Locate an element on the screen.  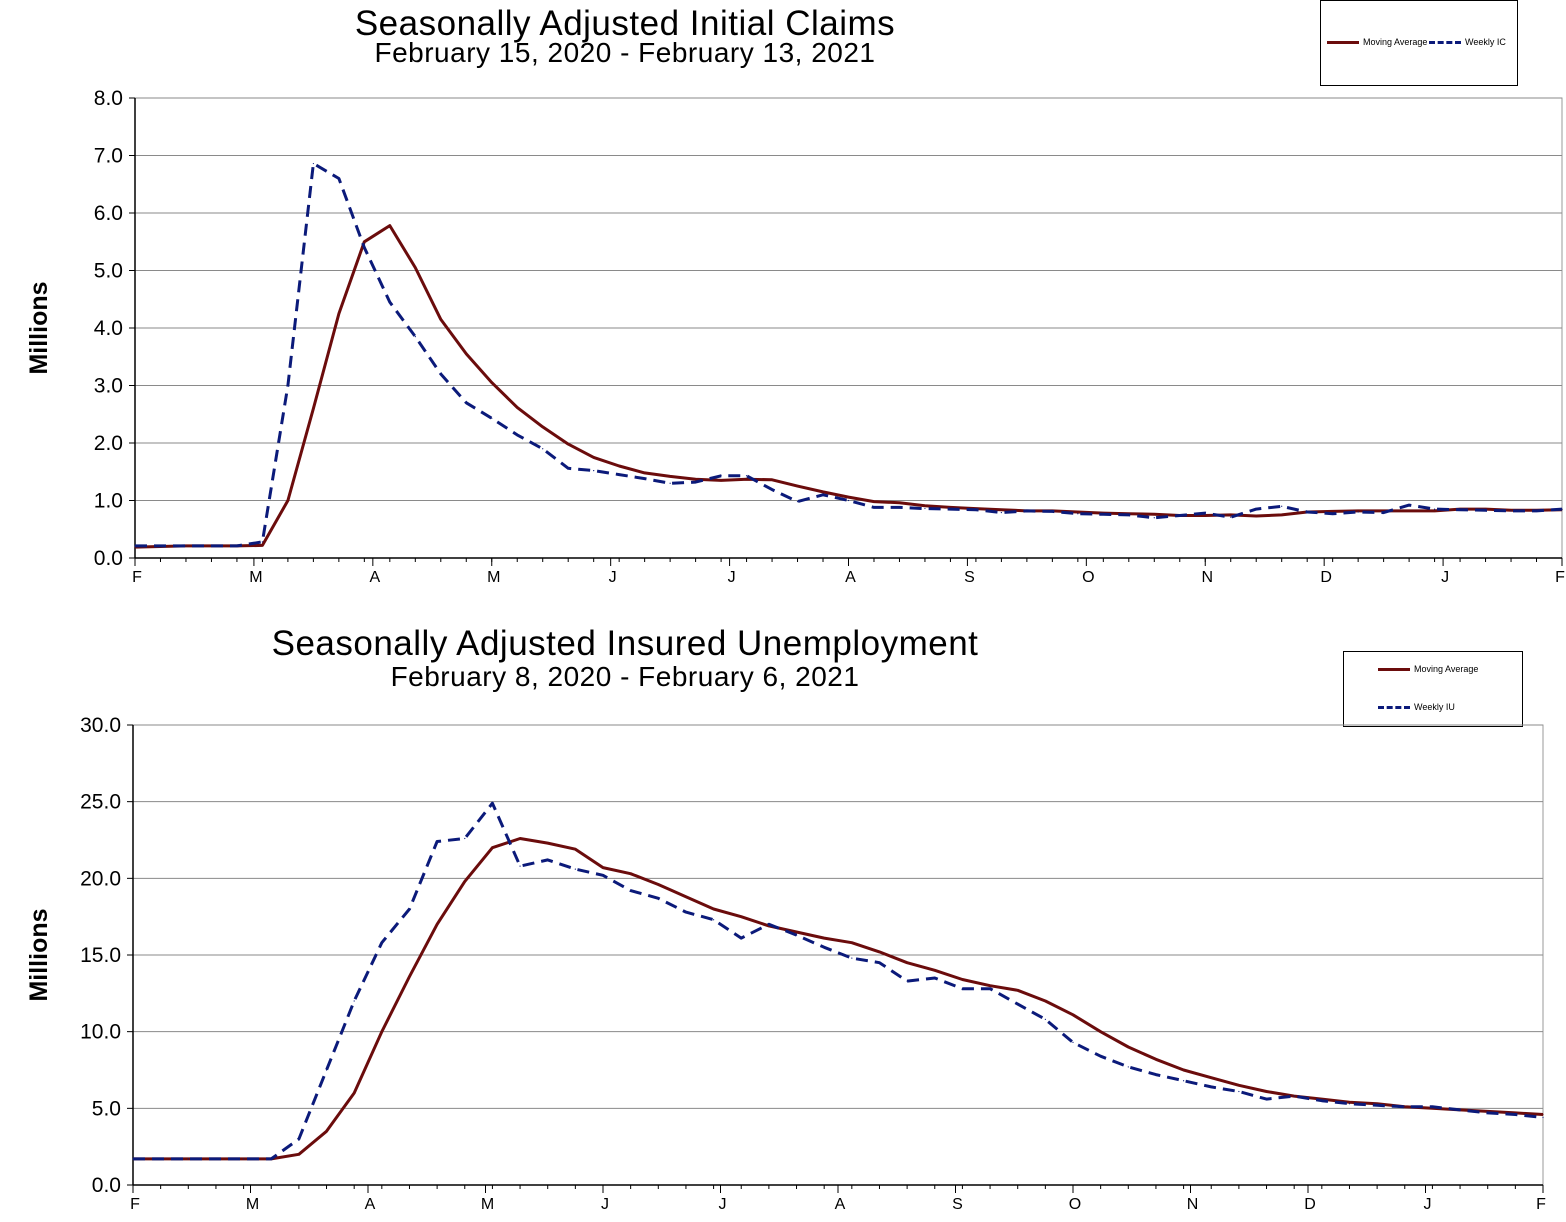
x-tick-label: A is located at coordinates (374, 577).